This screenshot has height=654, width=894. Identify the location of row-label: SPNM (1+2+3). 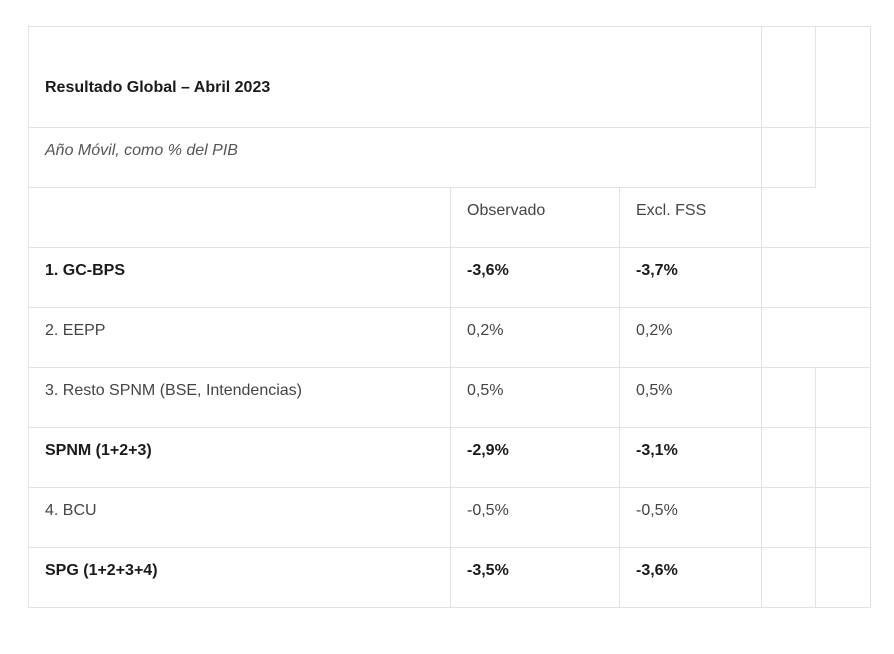
(98, 450).